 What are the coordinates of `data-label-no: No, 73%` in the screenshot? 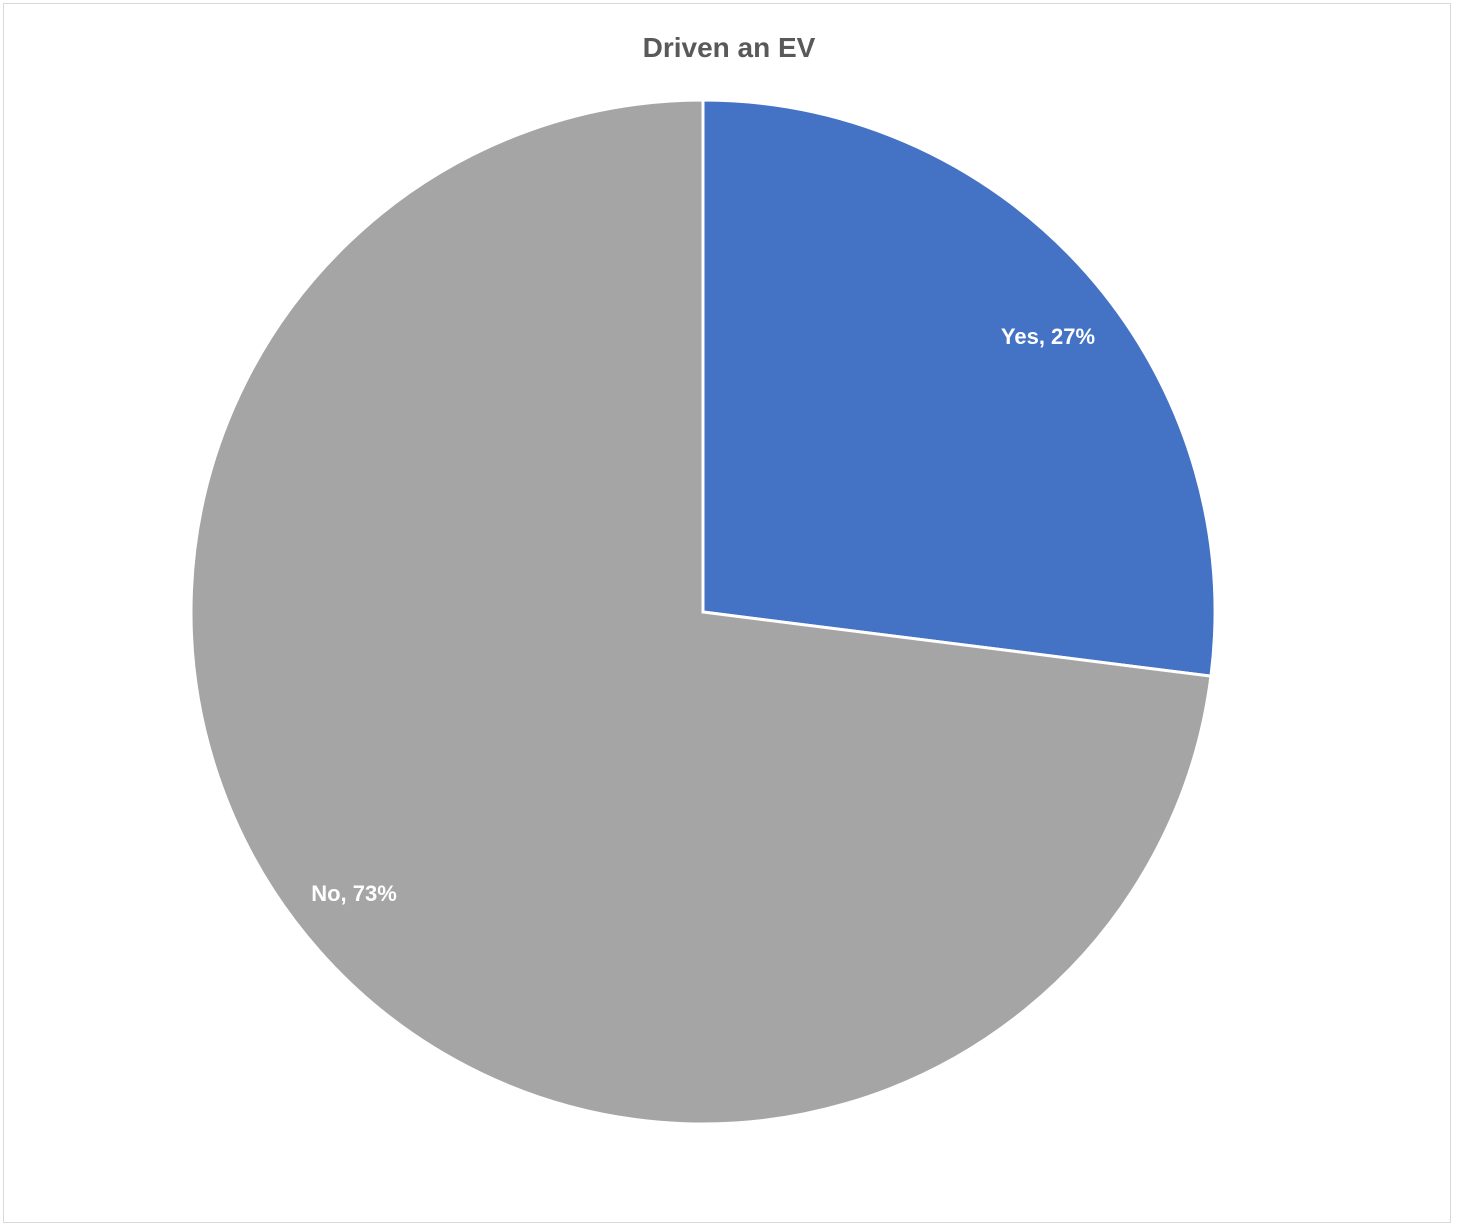 It's located at (354, 893).